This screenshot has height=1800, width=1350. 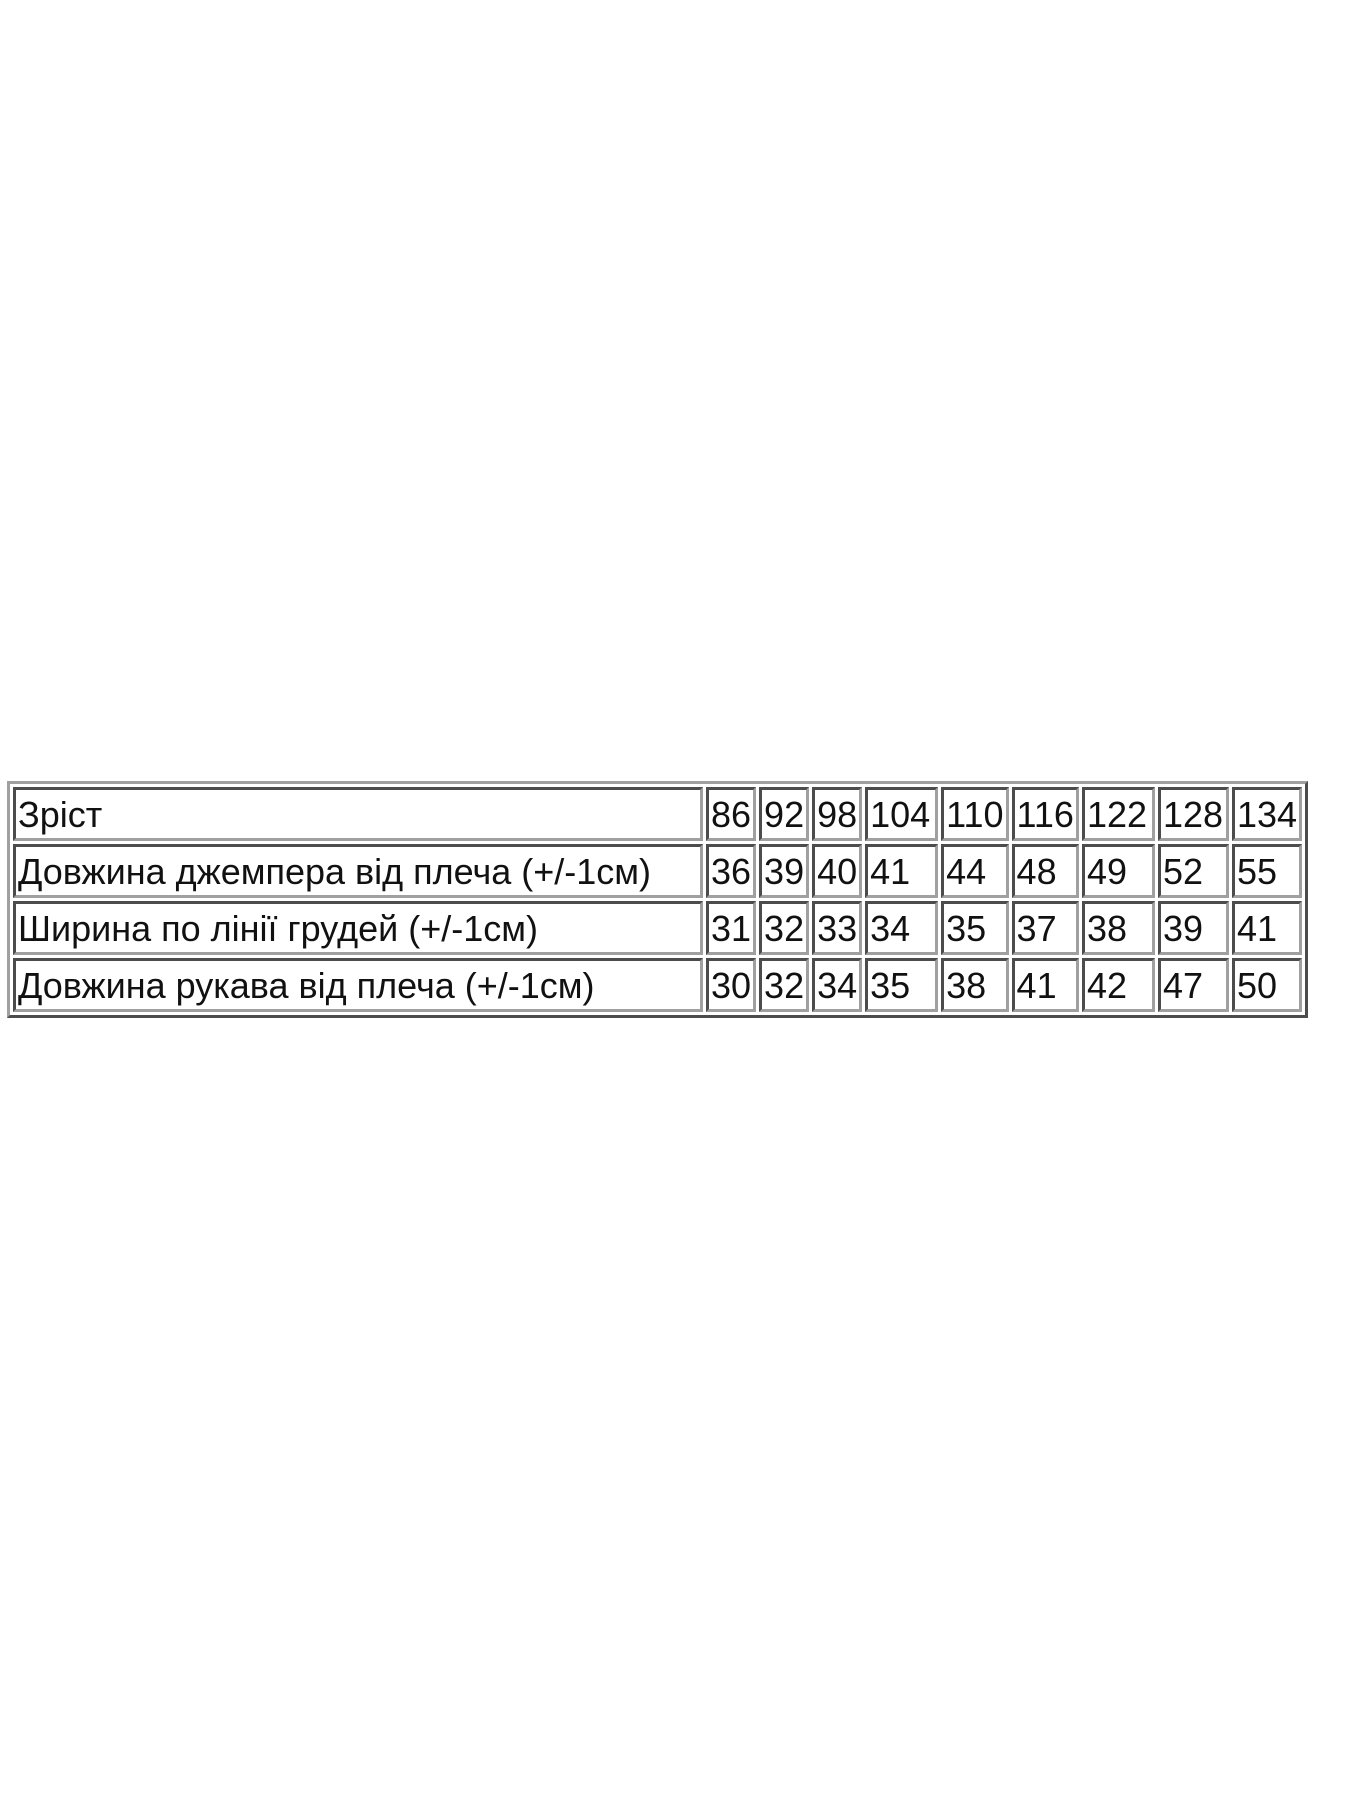 What do you see at coordinates (1045, 814) in the screenshot?
I see `table-cell: 116` at bounding box center [1045, 814].